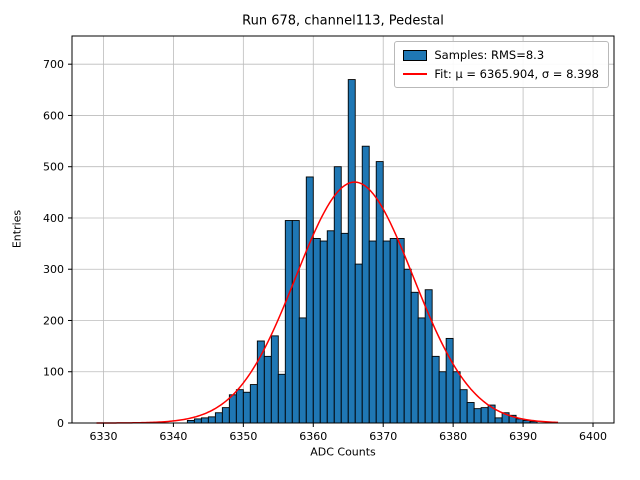  Describe the element at coordinates (53, 64) in the screenshot. I see `y-tick-label: 700` at that location.